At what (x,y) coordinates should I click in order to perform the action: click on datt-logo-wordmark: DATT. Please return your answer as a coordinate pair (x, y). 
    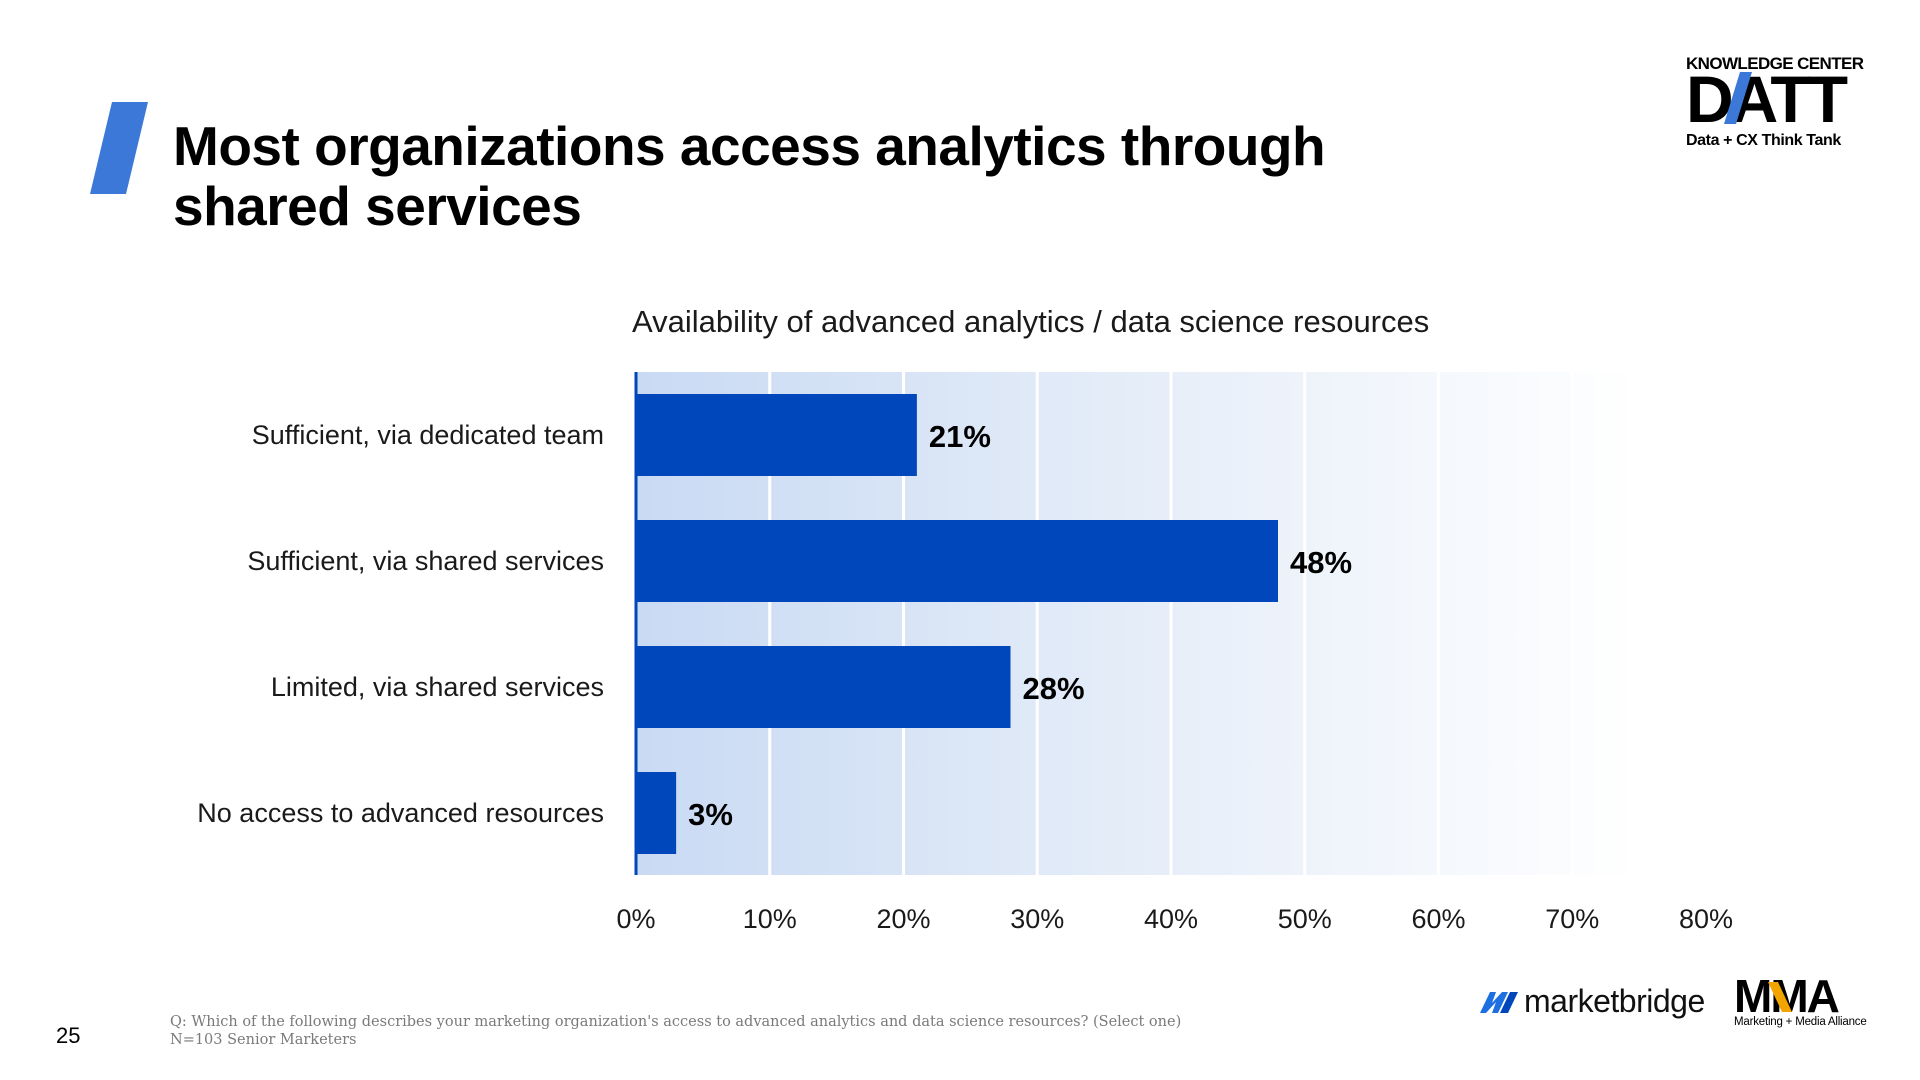
    Looking at the image, I should click on (1768, 98).